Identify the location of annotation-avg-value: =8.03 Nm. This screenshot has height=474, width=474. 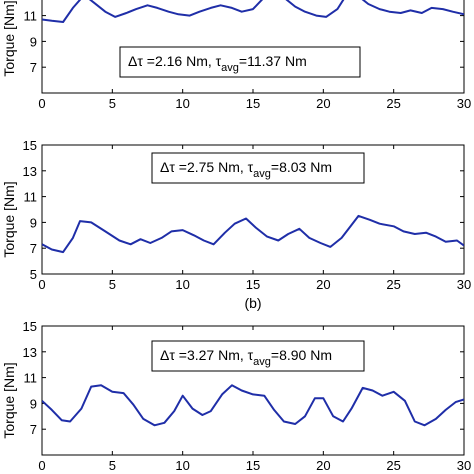
(301, 167).